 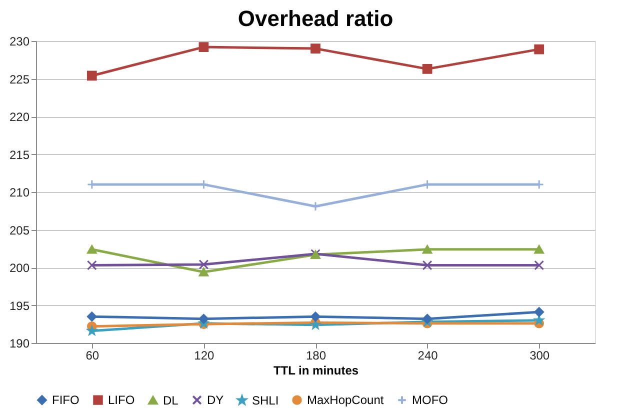 What do you see at coordinates (316, 18) in the screenshot?
I see `chart-title: Overhead ratio` at bounding box center [316, 18].